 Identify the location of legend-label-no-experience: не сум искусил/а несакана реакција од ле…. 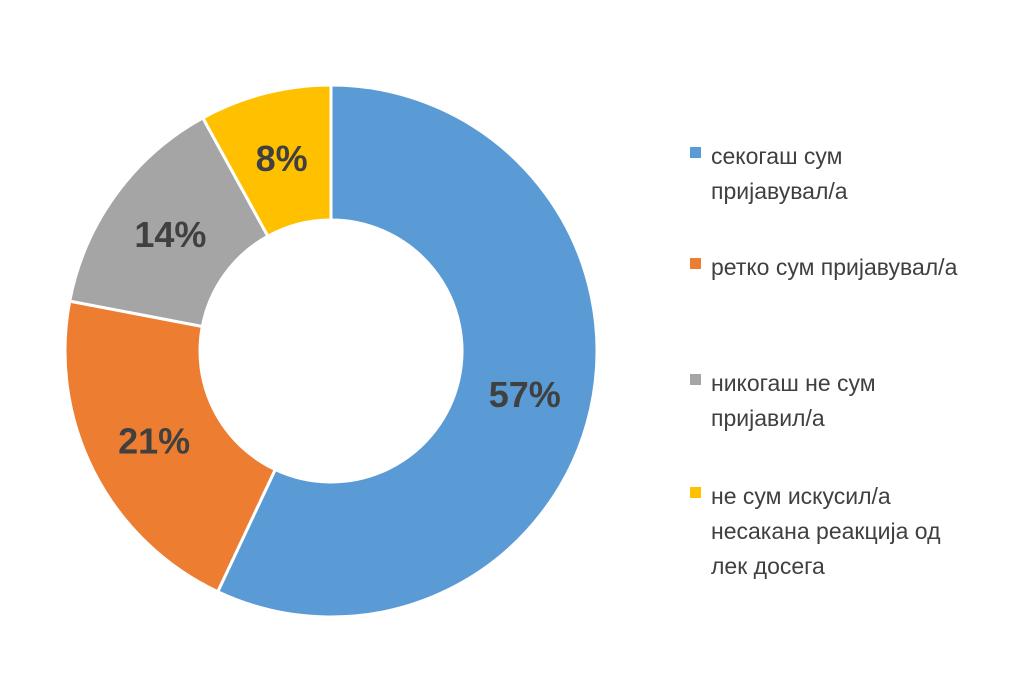
(825, 531).